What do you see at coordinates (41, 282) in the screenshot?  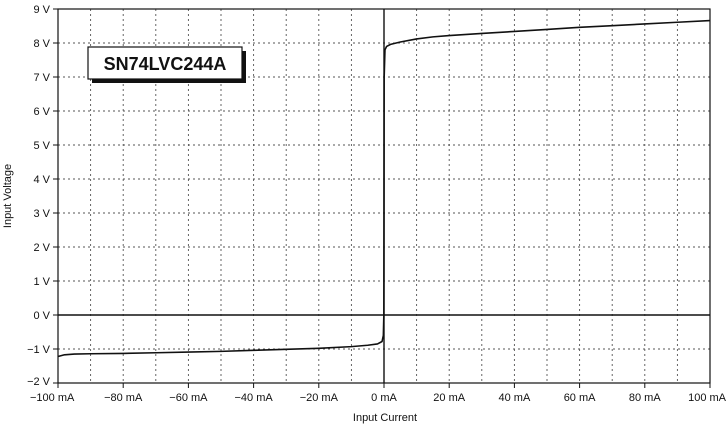 I see `y-tick-label: 1 V` at bounding box center [41, 282].